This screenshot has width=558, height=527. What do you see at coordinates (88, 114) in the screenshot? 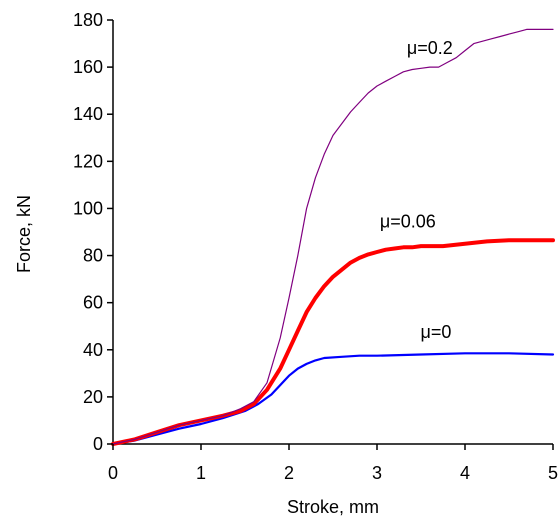
I see `y-tick-label: 140` at bounding box center [88, 114].